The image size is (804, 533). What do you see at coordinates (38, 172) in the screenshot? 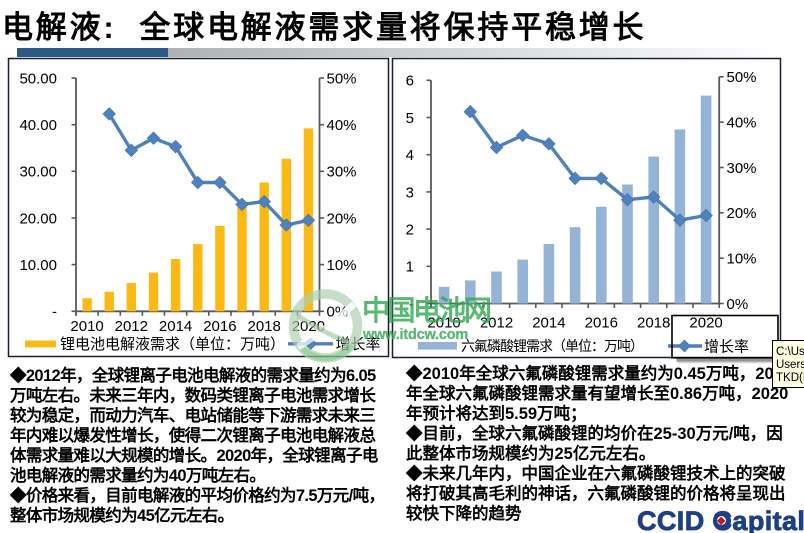
I see `svg-text: 30.00` at bounding box center [38, 172].